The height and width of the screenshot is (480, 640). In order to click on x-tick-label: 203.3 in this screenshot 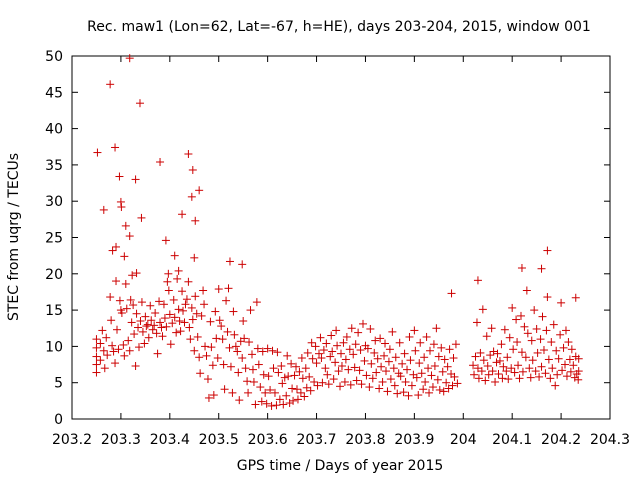, I will do `click(121, 440)`.